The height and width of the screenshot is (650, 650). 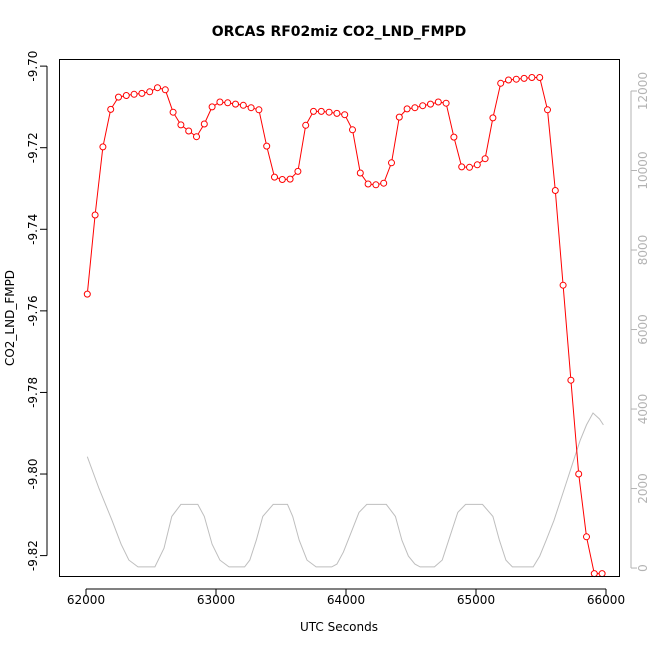 I want to click on y-tick-label: -9.72, so click(x=33, y=147).